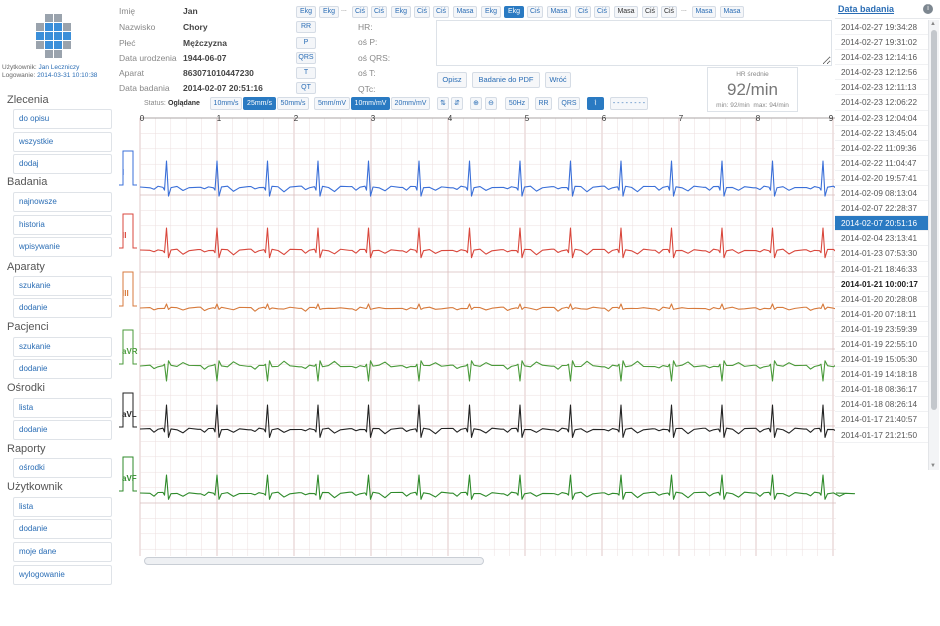  I want to click on speed-50-button: 50mm/s, so click(293, 103).